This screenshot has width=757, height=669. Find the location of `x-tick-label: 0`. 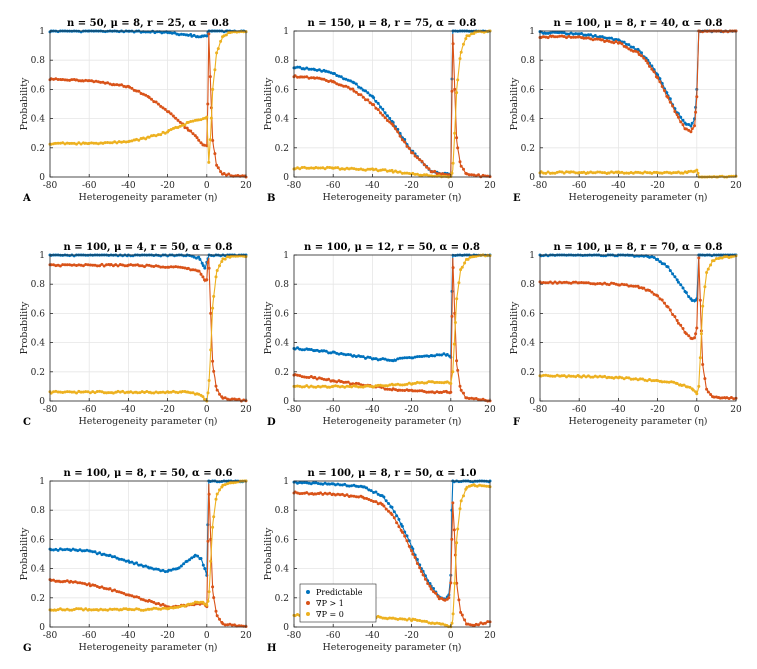

x-tick-label: 0 is located at coordinates (207, 636).